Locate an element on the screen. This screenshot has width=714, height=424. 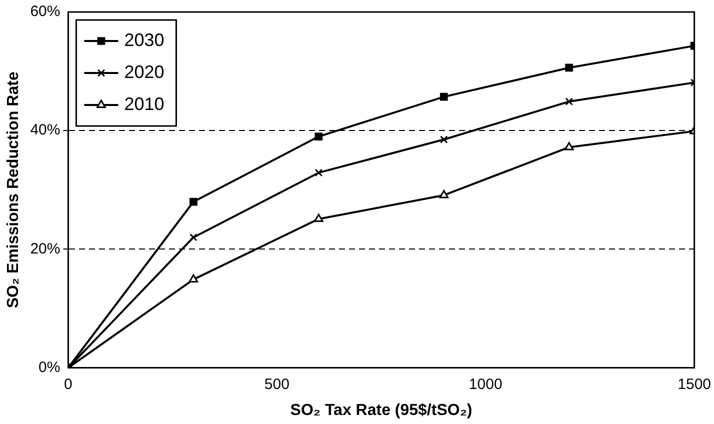
legend-label: 2020 is located at coordinates (144, 72).